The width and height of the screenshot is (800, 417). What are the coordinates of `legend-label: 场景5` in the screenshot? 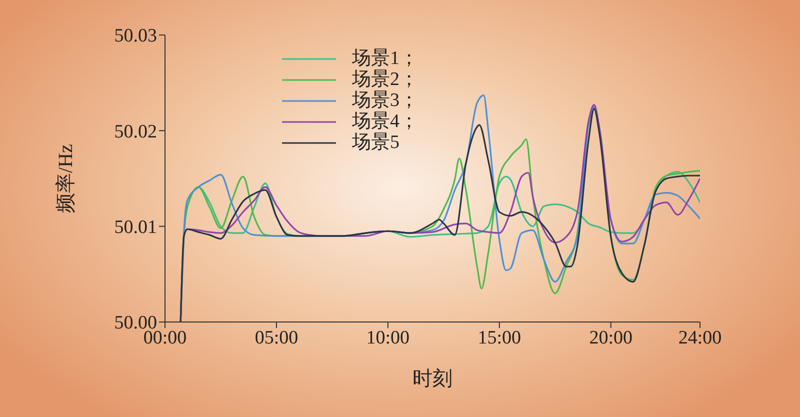 It's located at (376, 142).